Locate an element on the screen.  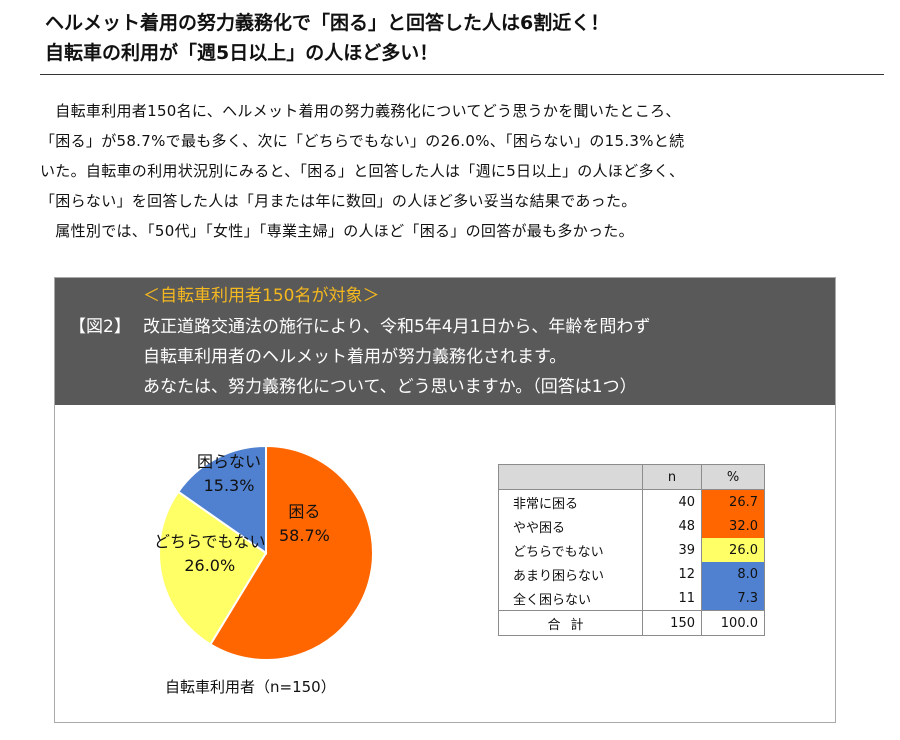
row-label: やや困る is located at coordinates (570, 526).